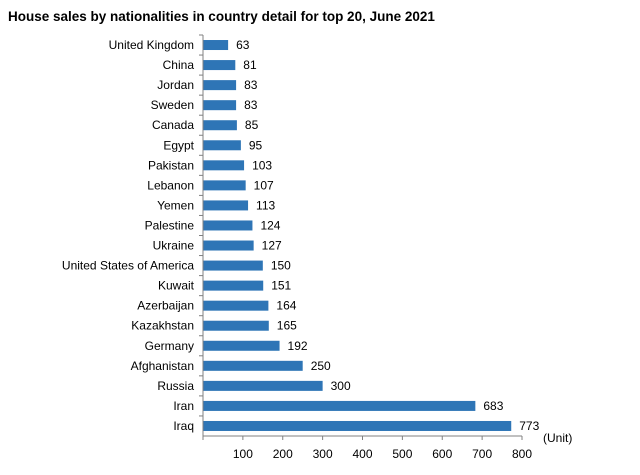 This screenshot has width=640, height=475. What do you see at coordinates (281, 266) in the screenshot?
I see `value-label: 150` at bounding box center [281, 266].